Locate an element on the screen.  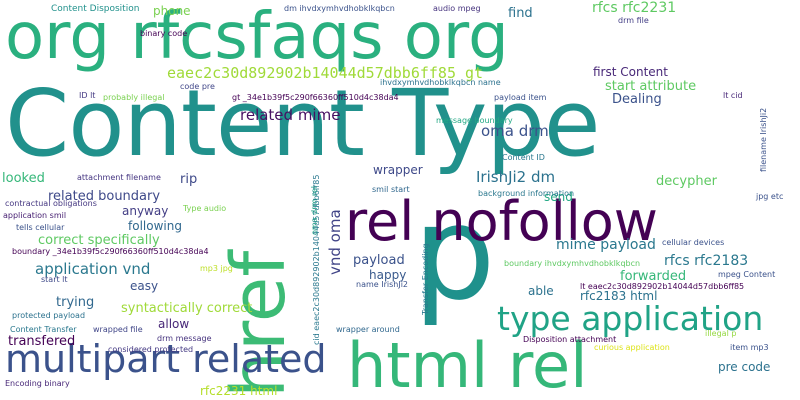
word: curious application is located at coordinates (632, 347).